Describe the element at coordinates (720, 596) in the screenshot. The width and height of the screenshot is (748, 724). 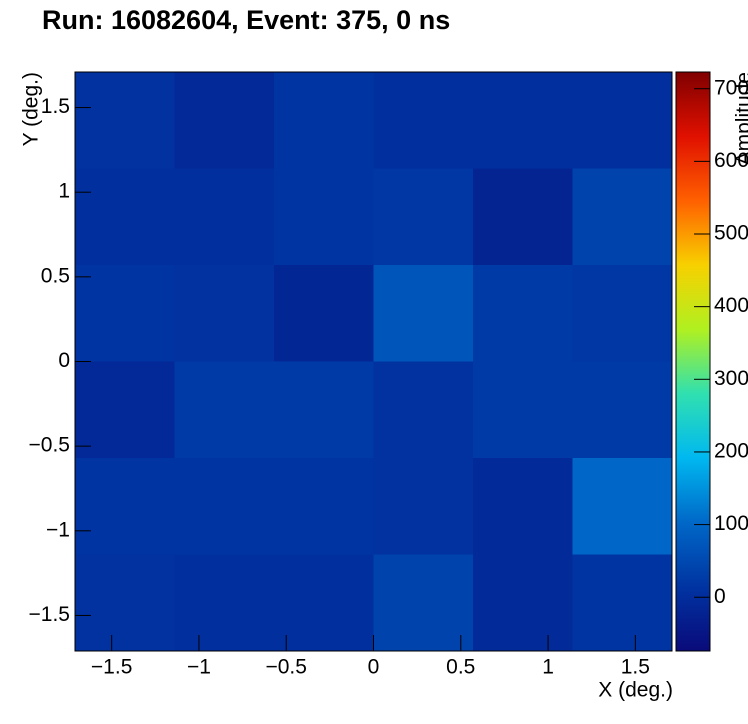
I see `z-tick-label: 0` at that location.